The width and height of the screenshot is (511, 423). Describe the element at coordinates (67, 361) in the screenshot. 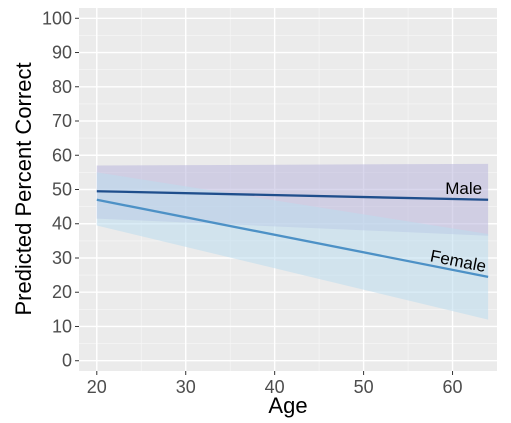

I see `y-tick-label: 0` at that location.